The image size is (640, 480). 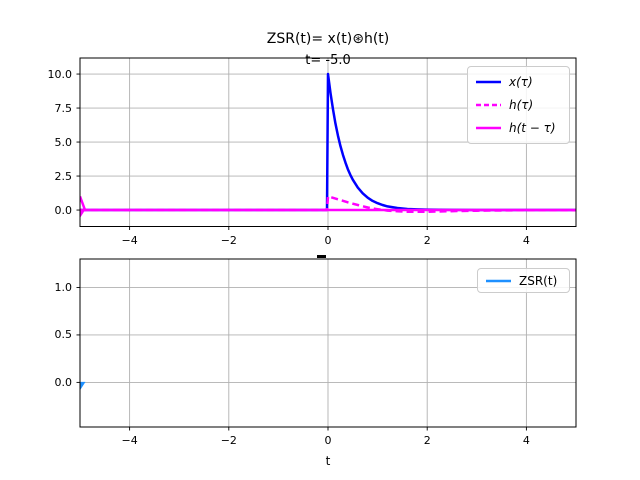 I want to click on y-tick-label: 7.5, so click(x=63, y=108).